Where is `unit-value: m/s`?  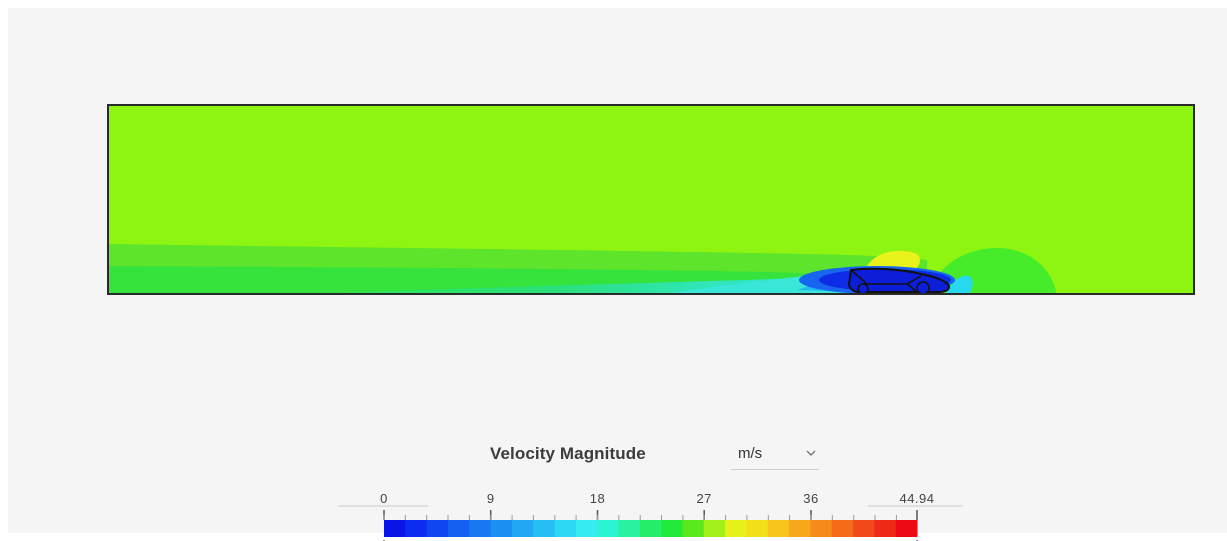
unit-value: m/s is located at coordinates (750, 453).